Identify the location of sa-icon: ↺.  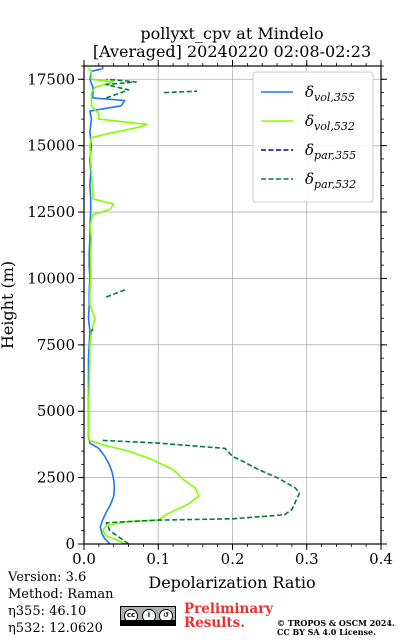
(166, 616).